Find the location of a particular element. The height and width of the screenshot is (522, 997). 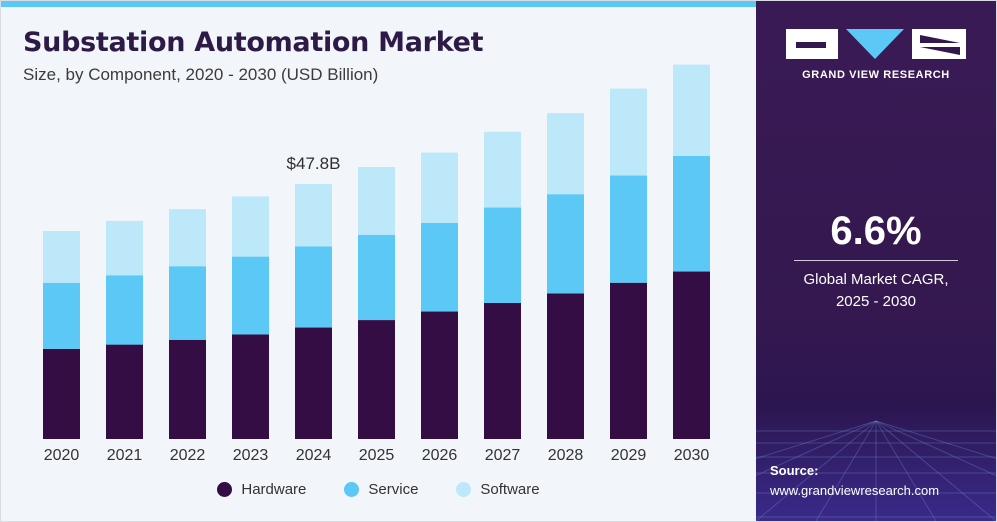

x-tick-label-2026: 2026 is located at coordinates (440, 455).